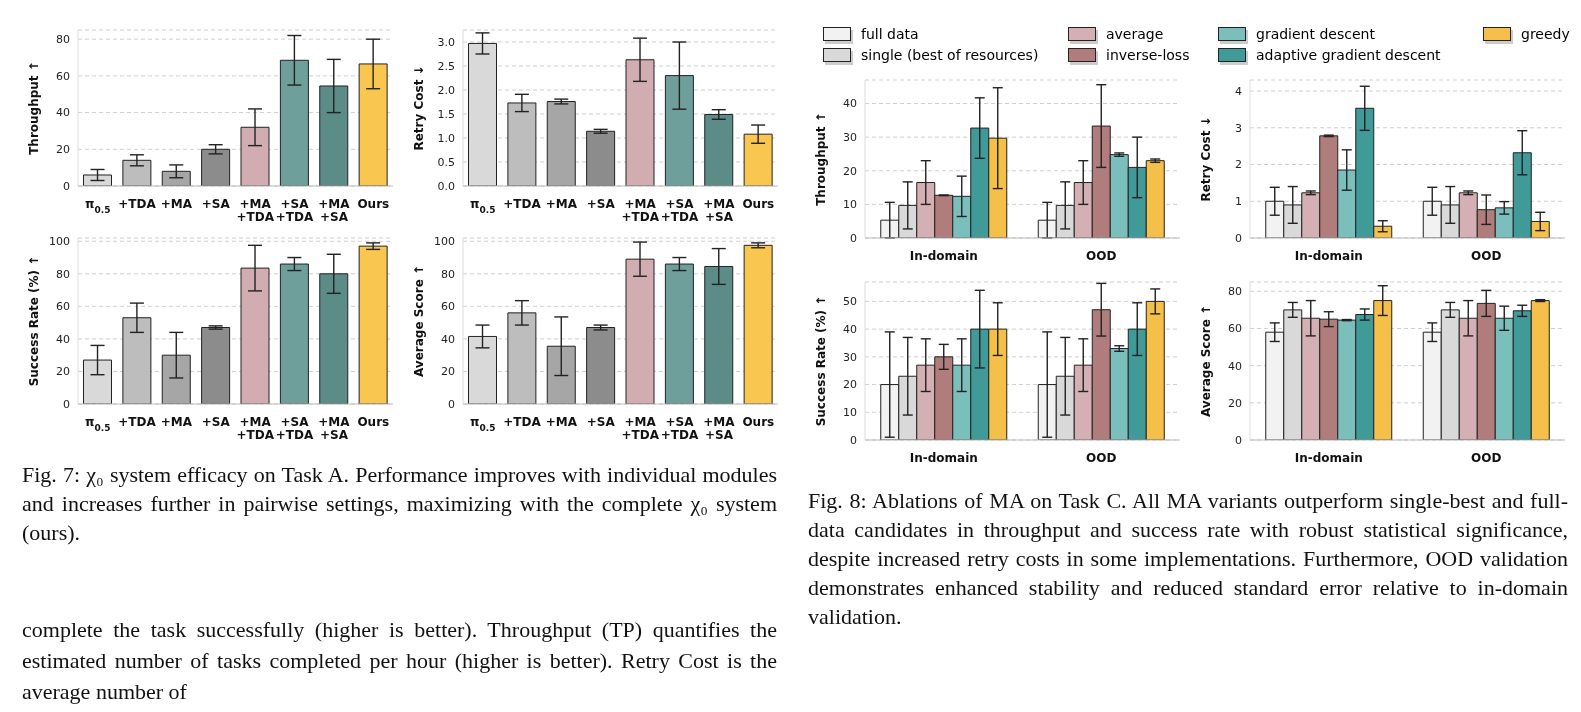 The height and width of the screenshot is (712, 1581). Describe the element at coordinates (850, 302) in the screenshot. I see `y-tick-label: 50` at that location.